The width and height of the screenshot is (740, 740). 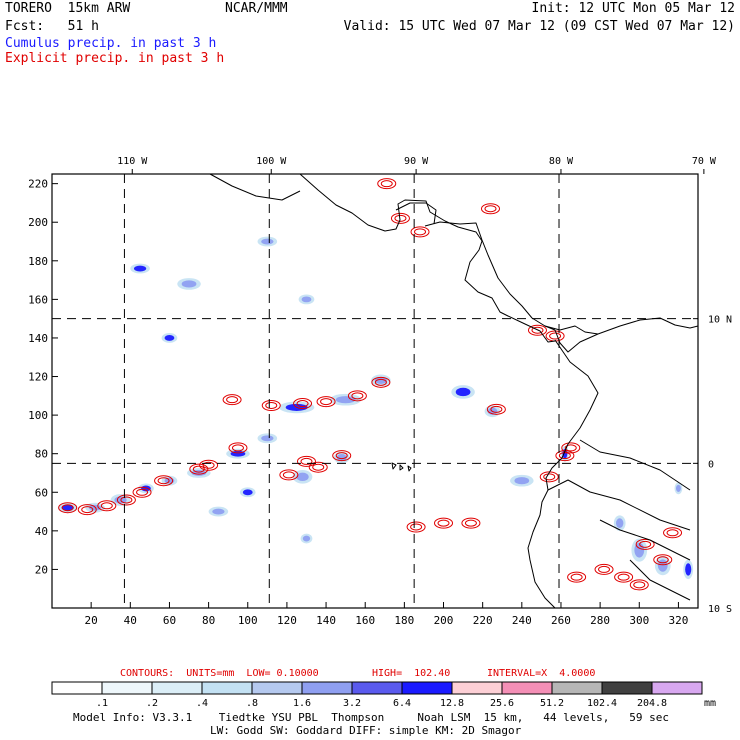 I want to click on contours-units-text: CONTOURS: UNITS=mm LOW= 0.10000, so click(x=219, y=673).